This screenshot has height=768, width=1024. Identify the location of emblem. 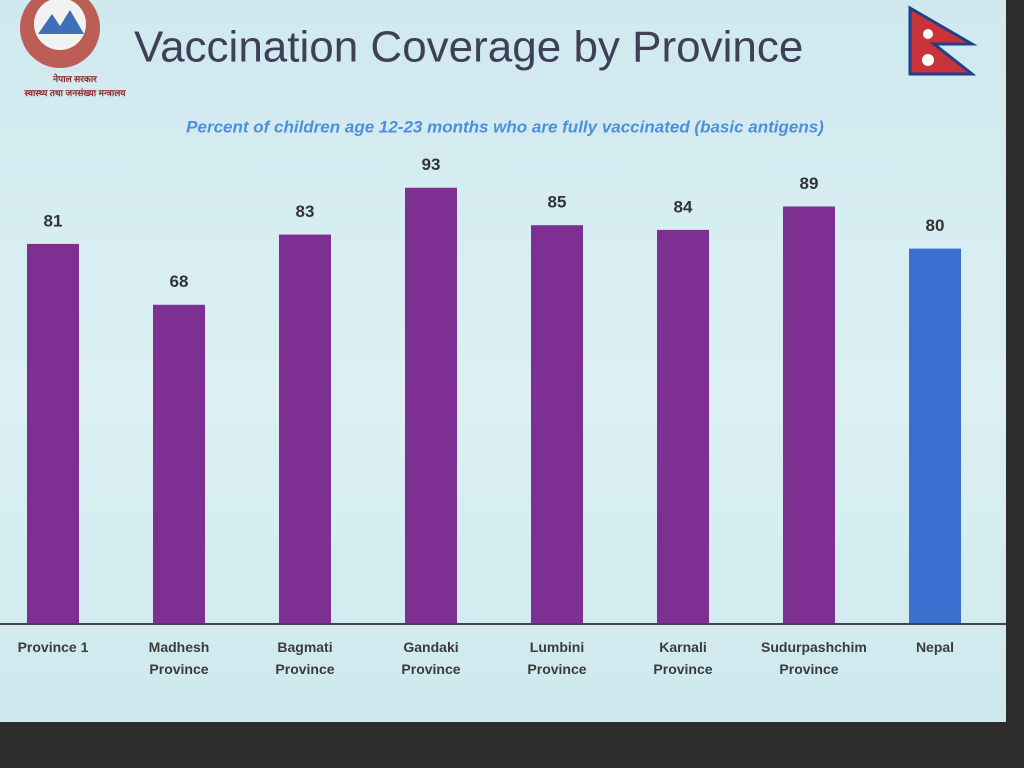
(60, 34).